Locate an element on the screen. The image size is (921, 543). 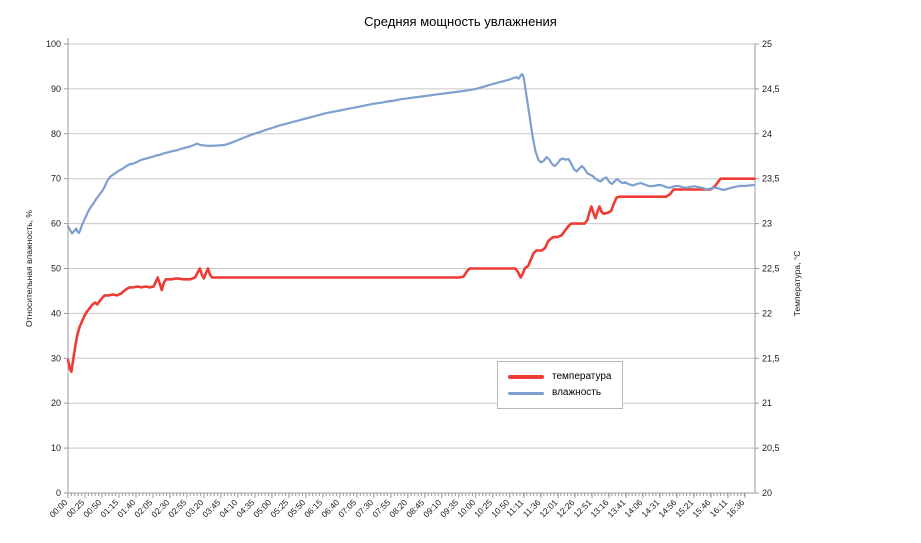
x-axis-tick-label: 00:00 is located at coordinates (58, 508).